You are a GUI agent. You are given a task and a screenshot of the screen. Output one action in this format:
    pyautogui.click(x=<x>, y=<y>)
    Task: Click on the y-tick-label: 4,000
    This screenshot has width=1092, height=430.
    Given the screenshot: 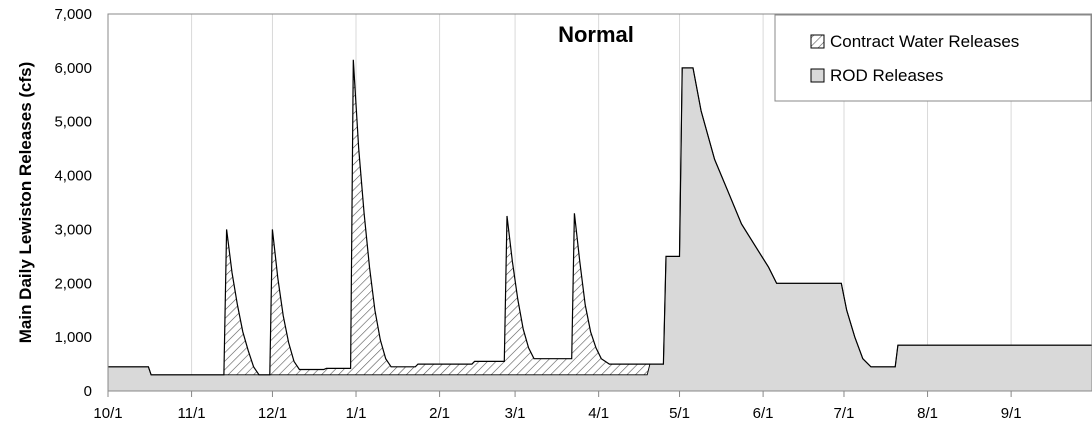 What is the action you would take?
    pyautogui.click(x=73, y=176)
    